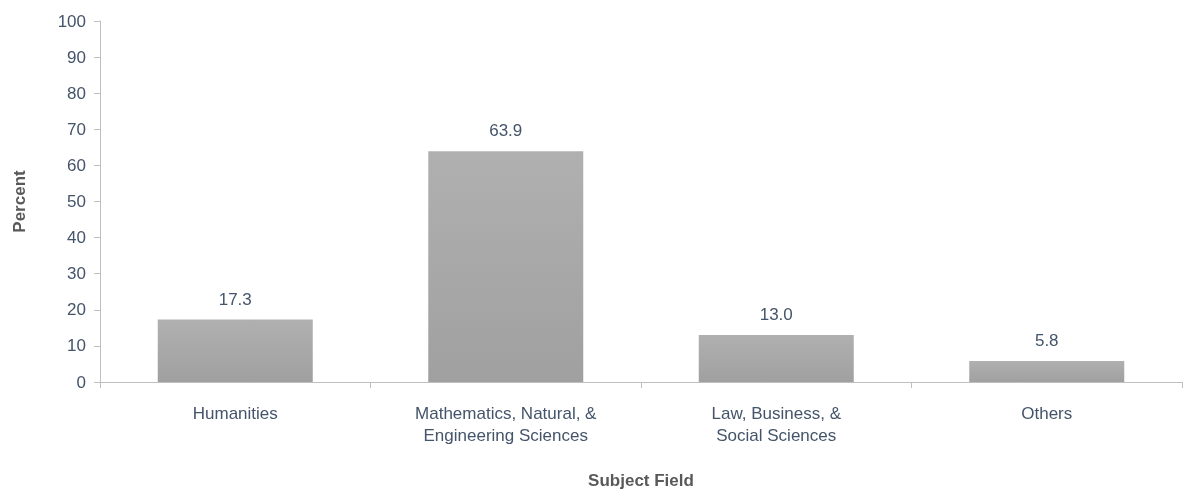  What do you see at coordinates (76, 274) in the screenshot?
I see `y-tick-label: 30` at bounding box center [76, 274].